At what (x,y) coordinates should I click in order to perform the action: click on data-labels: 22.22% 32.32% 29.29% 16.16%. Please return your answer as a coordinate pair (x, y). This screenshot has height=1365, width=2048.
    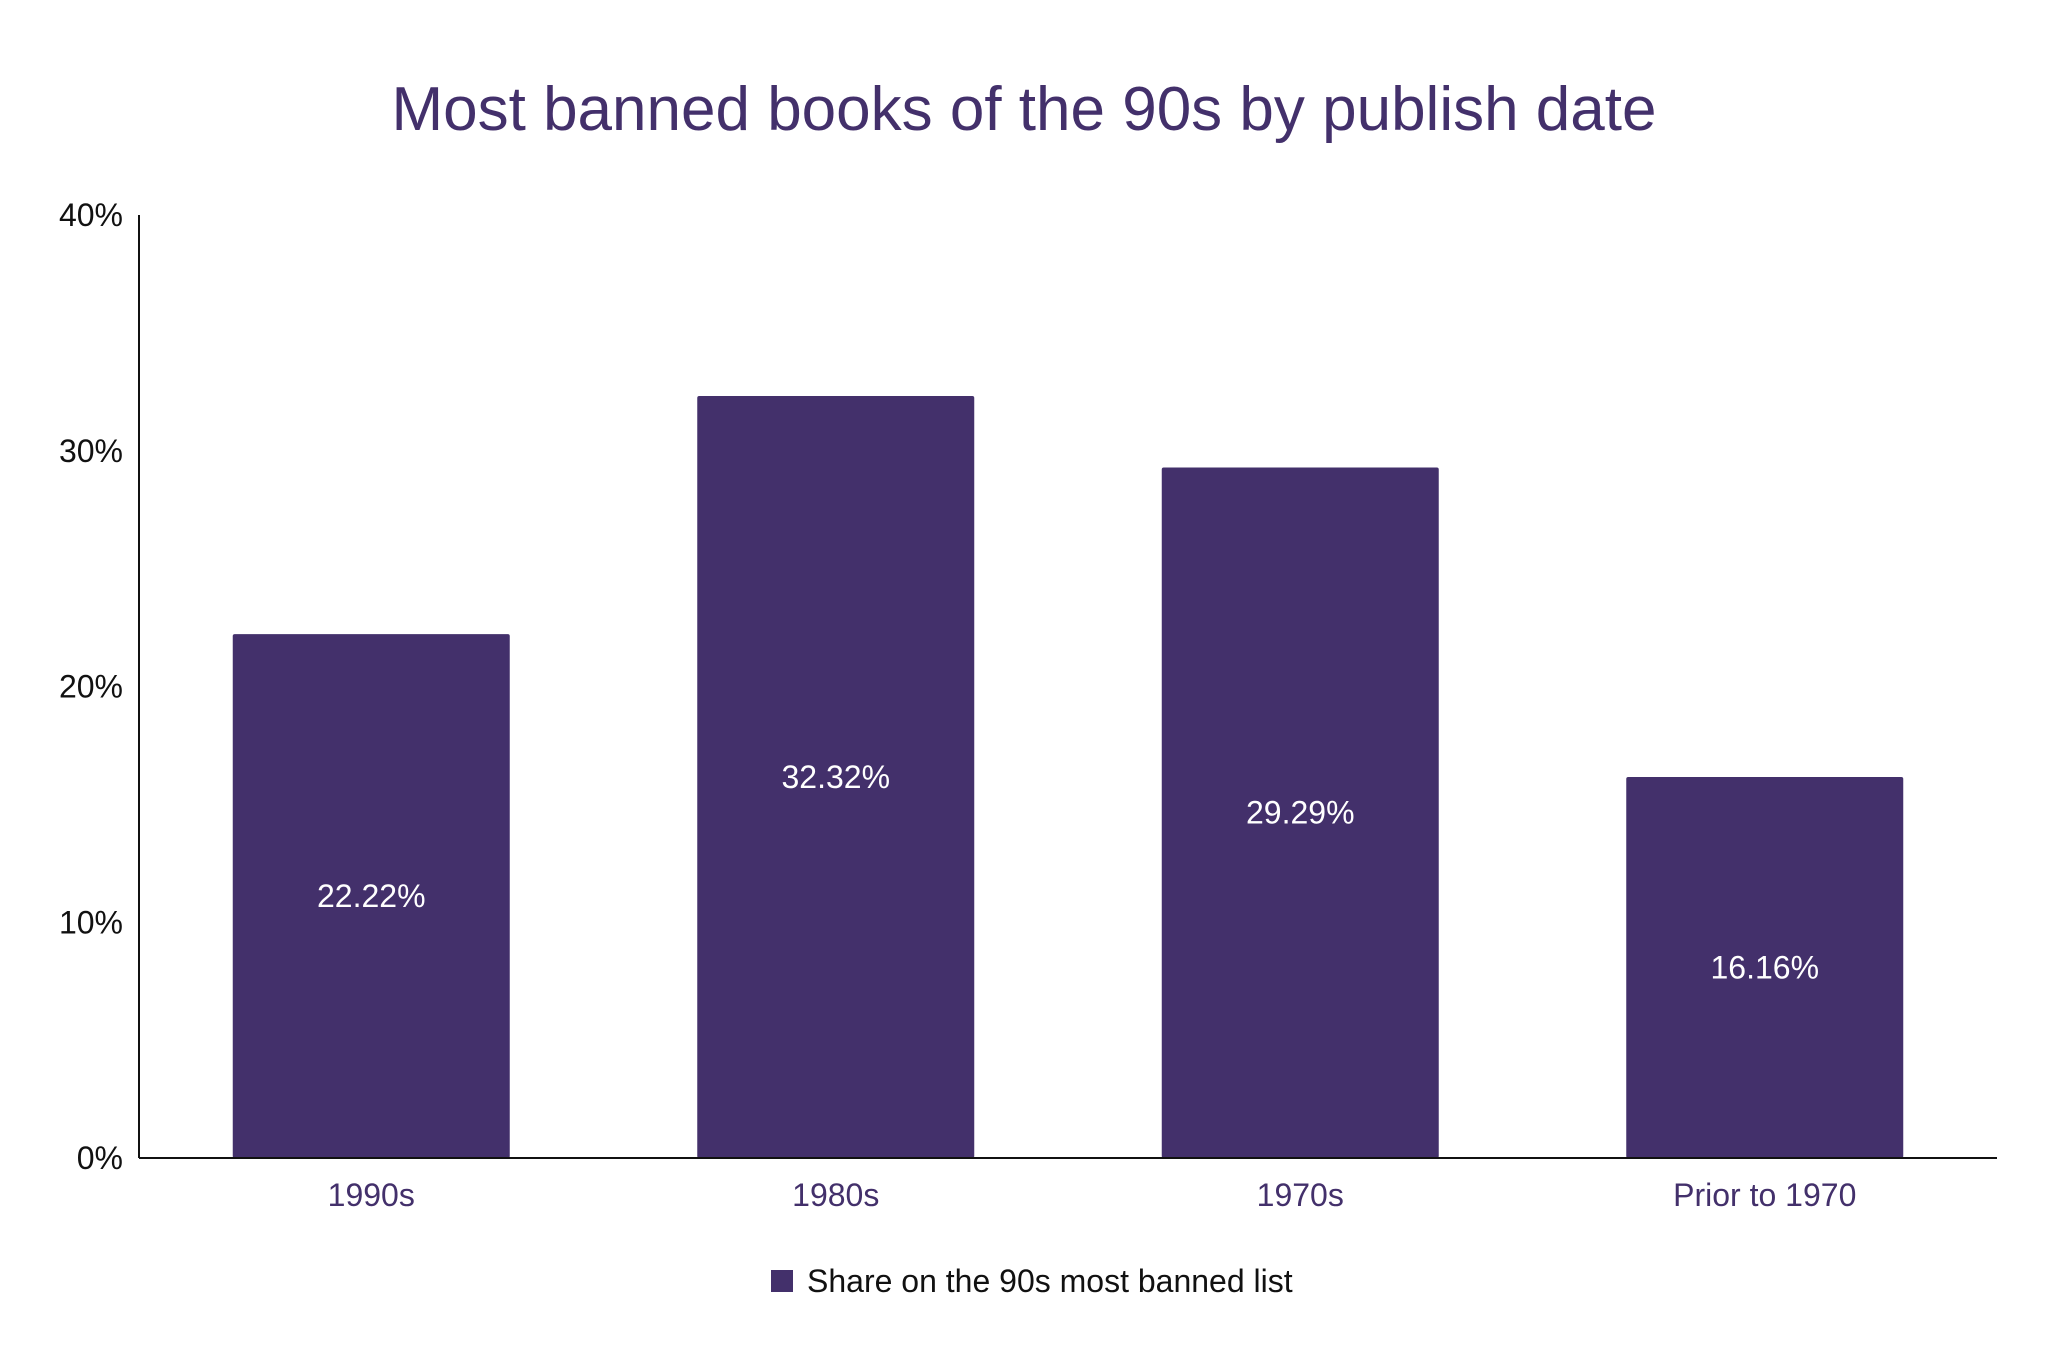
    Looking at the image, I should click on (1068, 872).